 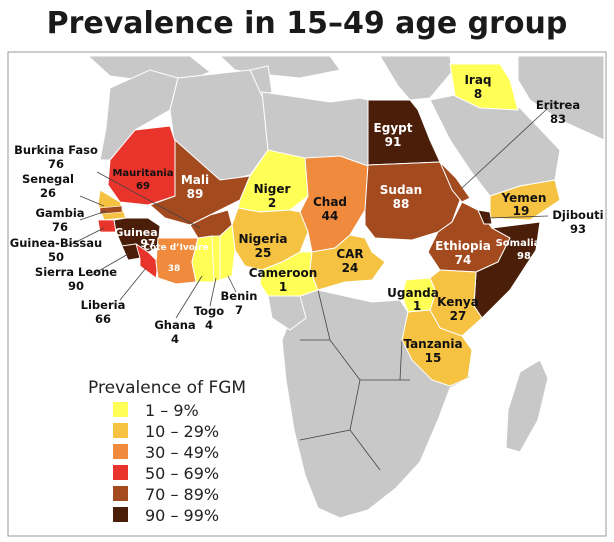 I want to click on label-niger-name: Niger, so click(x=272, y=189).